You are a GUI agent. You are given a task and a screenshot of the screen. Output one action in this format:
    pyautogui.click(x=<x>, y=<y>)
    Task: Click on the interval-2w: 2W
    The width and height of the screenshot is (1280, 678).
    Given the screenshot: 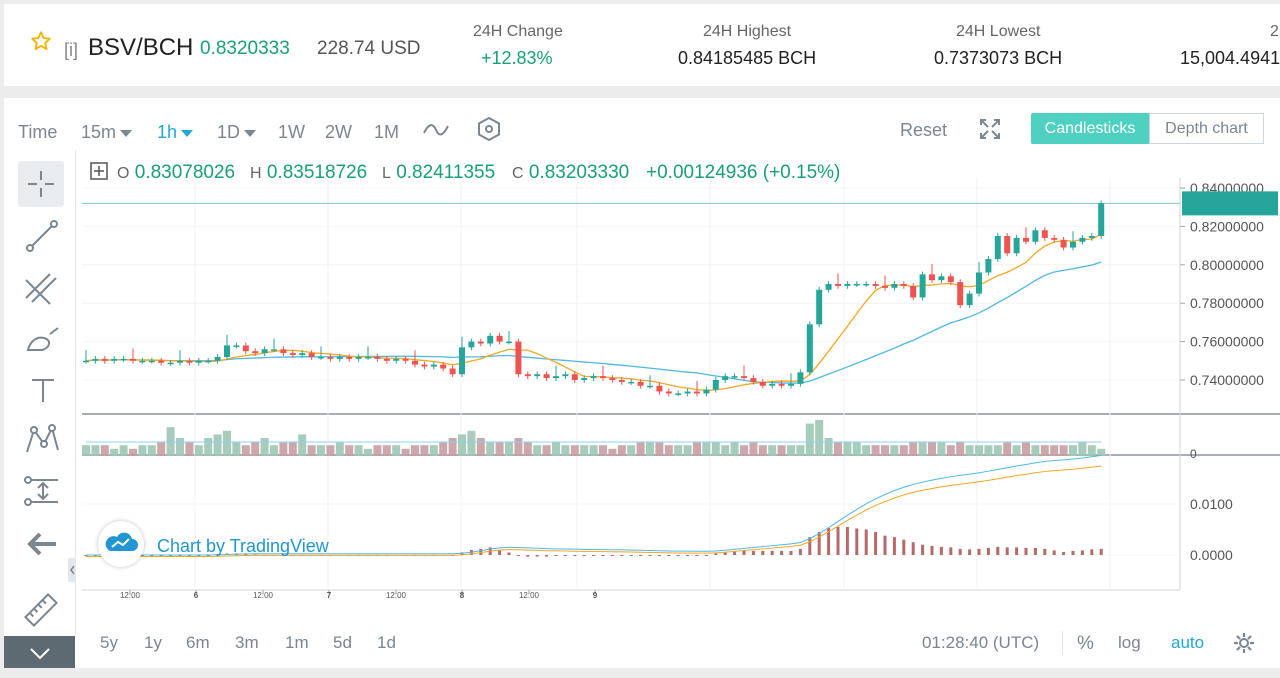 What is the action you would take?
    pyautogui.click(x=338, y=132)
    